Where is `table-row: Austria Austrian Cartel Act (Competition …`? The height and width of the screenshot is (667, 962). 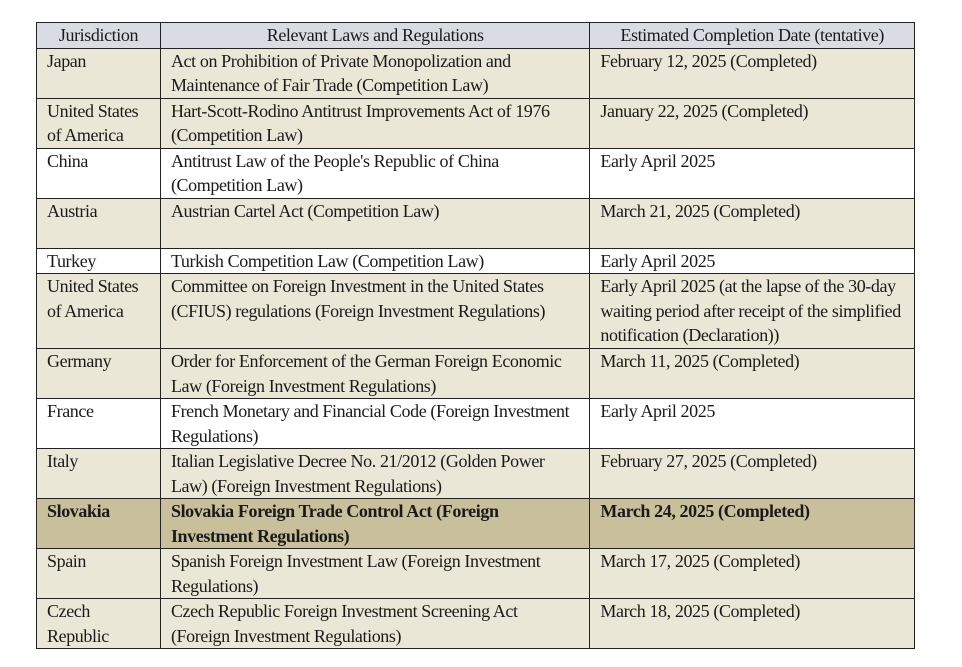 table-row: Austria Austrian Cartel Act (Competition … is located at coordinates (475, 223).